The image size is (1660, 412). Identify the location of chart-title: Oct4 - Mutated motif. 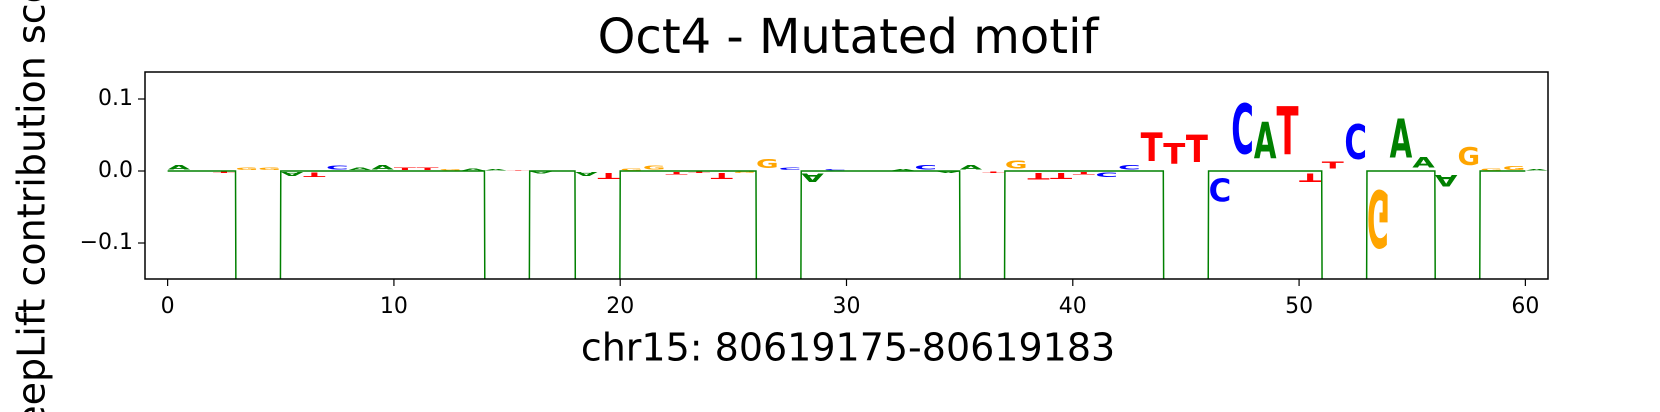
(849, 37).